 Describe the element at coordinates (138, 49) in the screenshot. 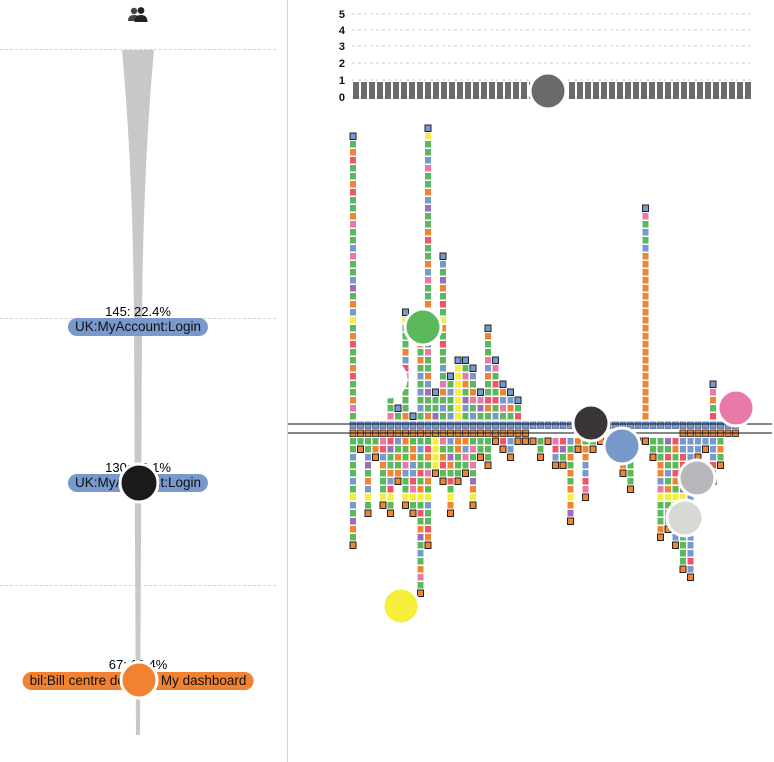

I see `gridline` at that location.